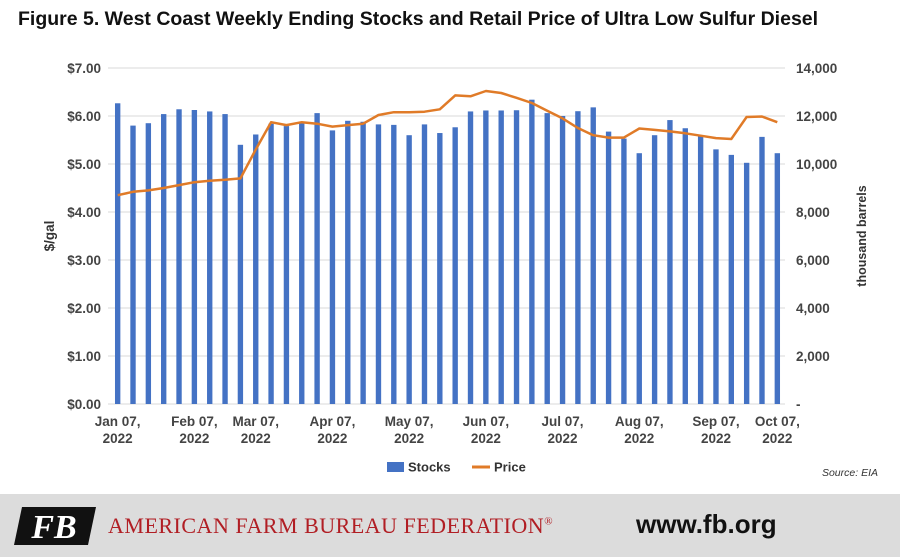 This screenshot has height=557, width=900. I want to click on x-tick-label: Jul 07,, so click(563, 421).